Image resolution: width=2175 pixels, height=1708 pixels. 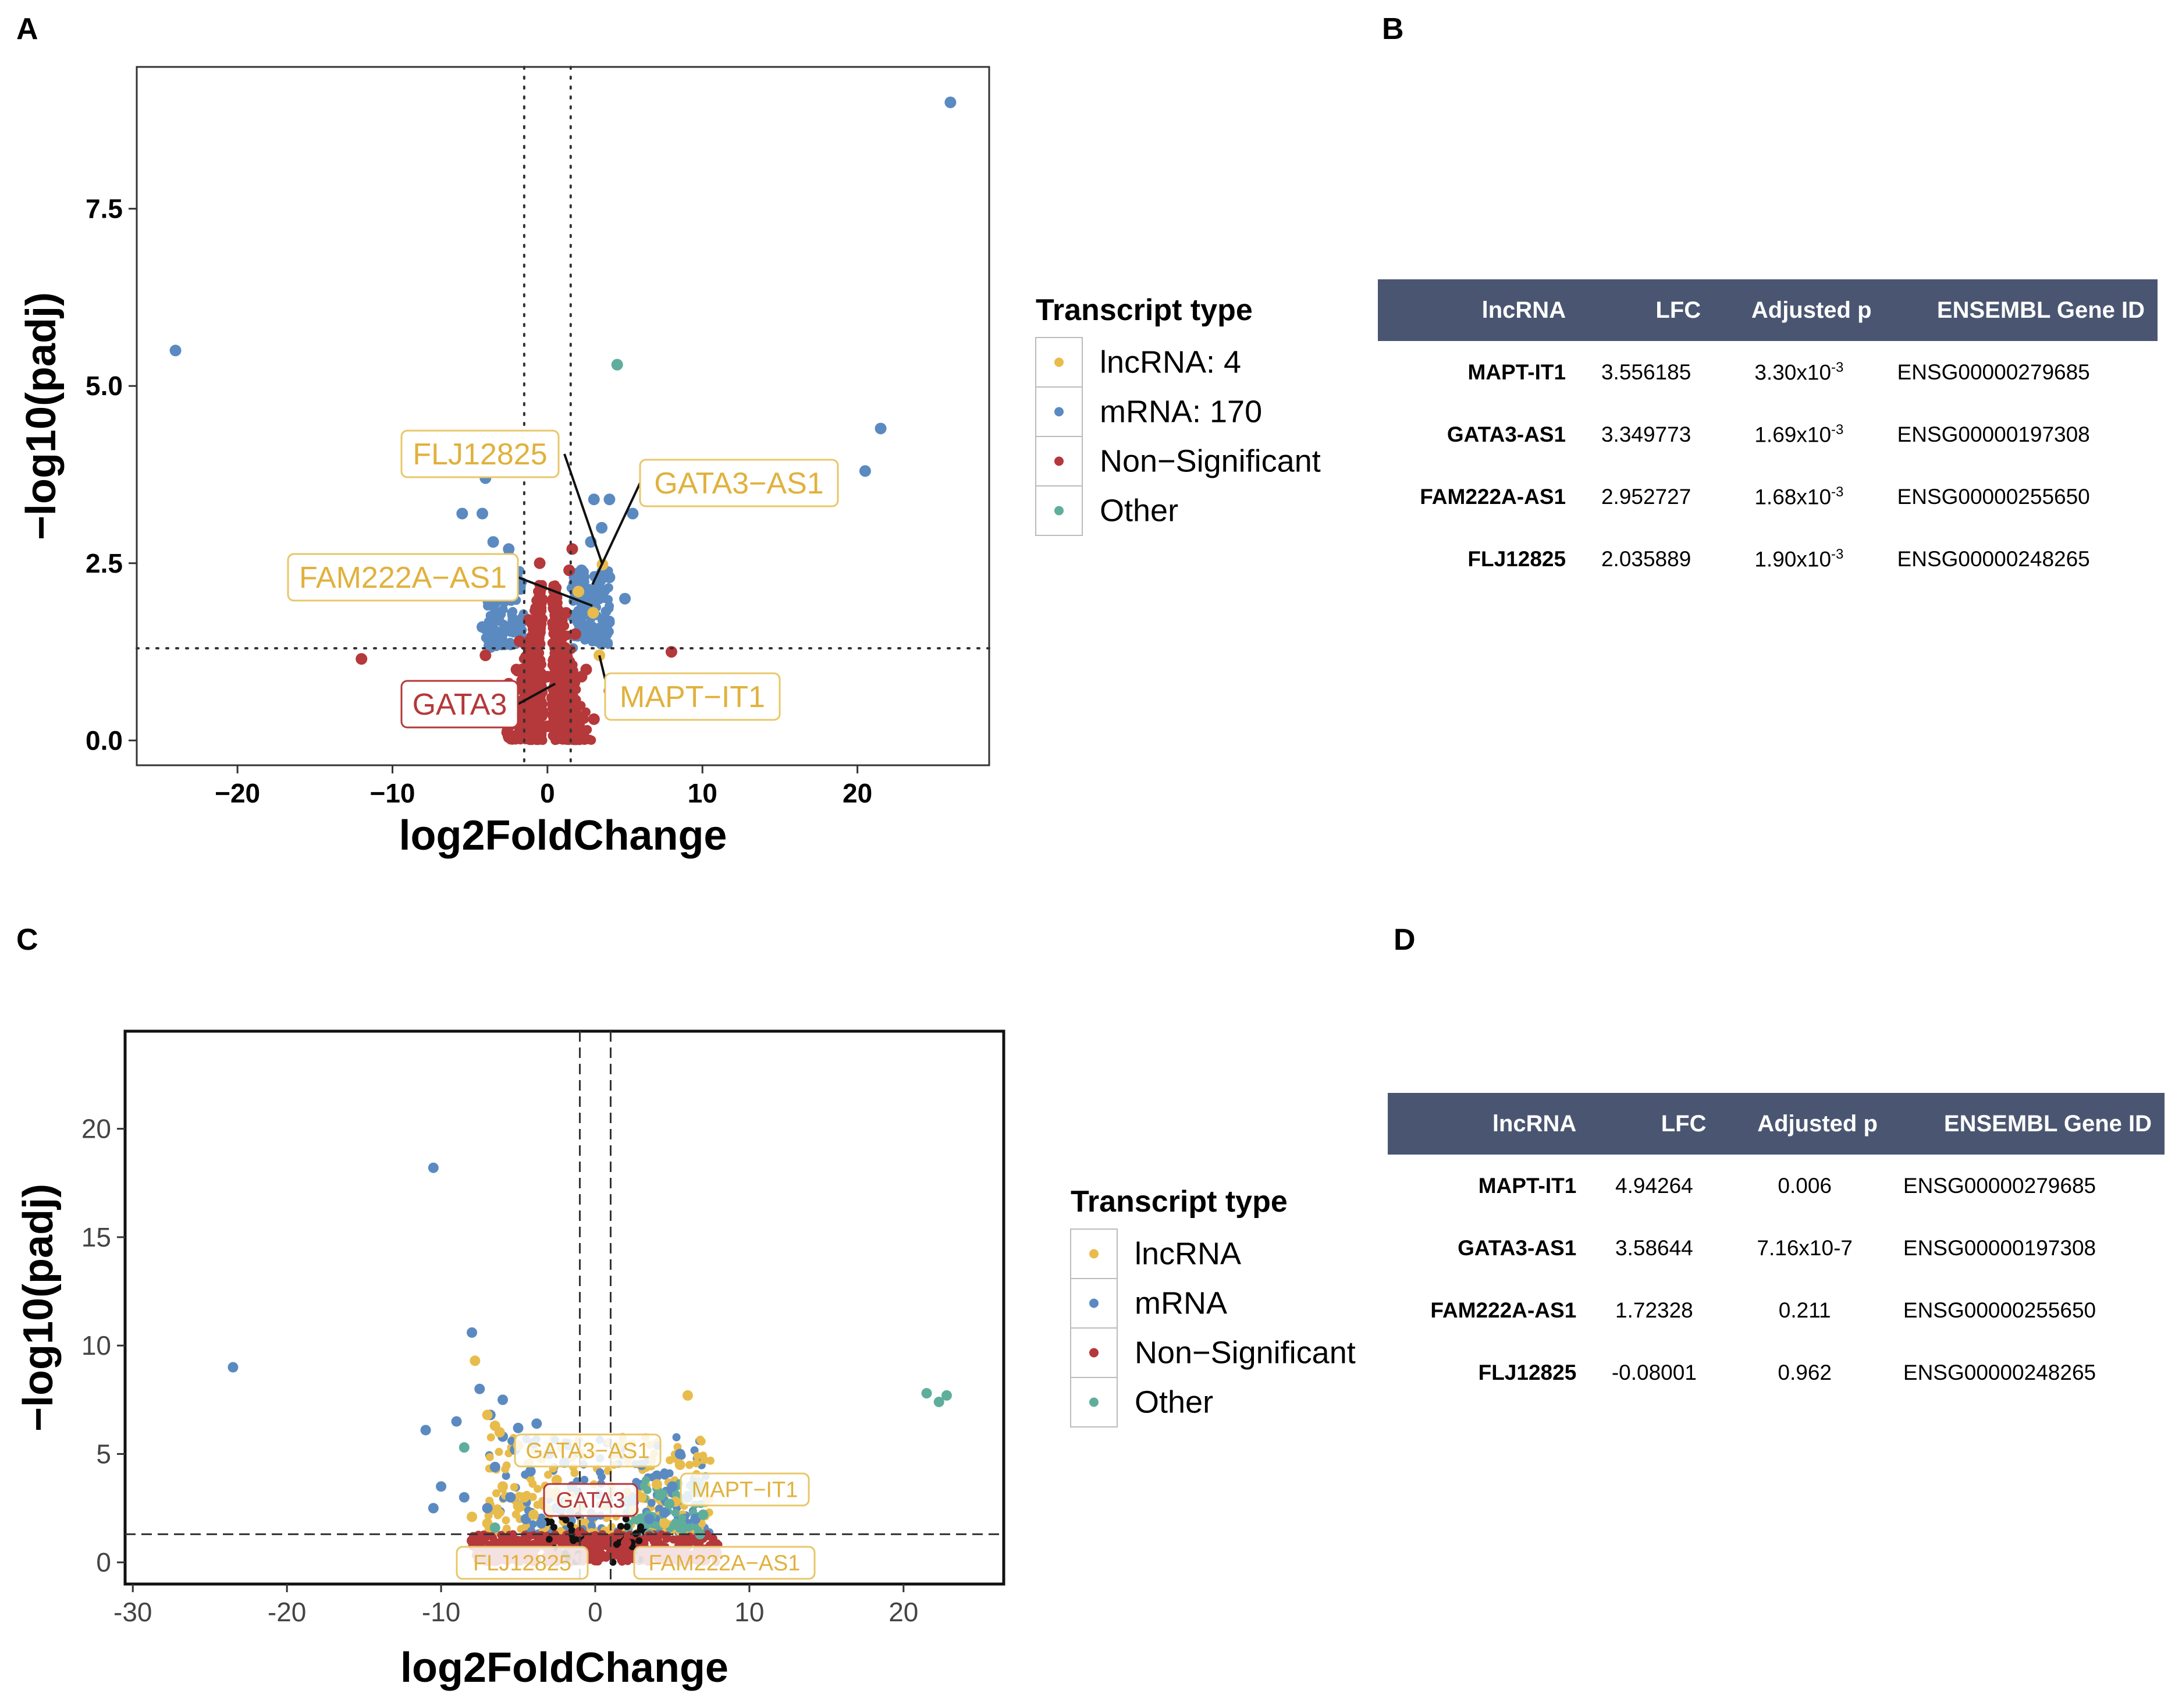 I want to click on lfc-value: 3.556185, so click(x=1646, y=372).